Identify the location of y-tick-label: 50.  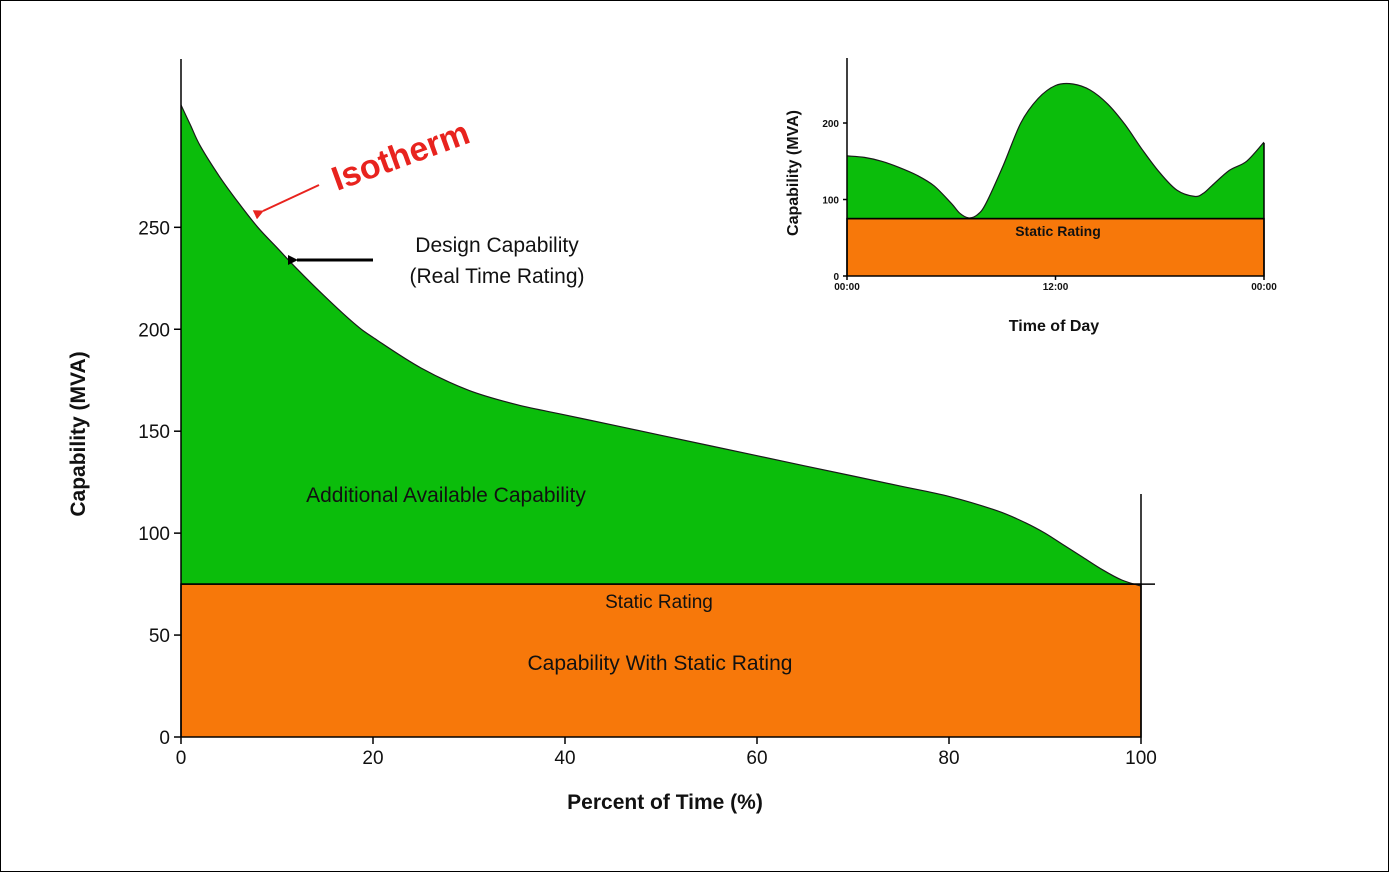
(159, 636).